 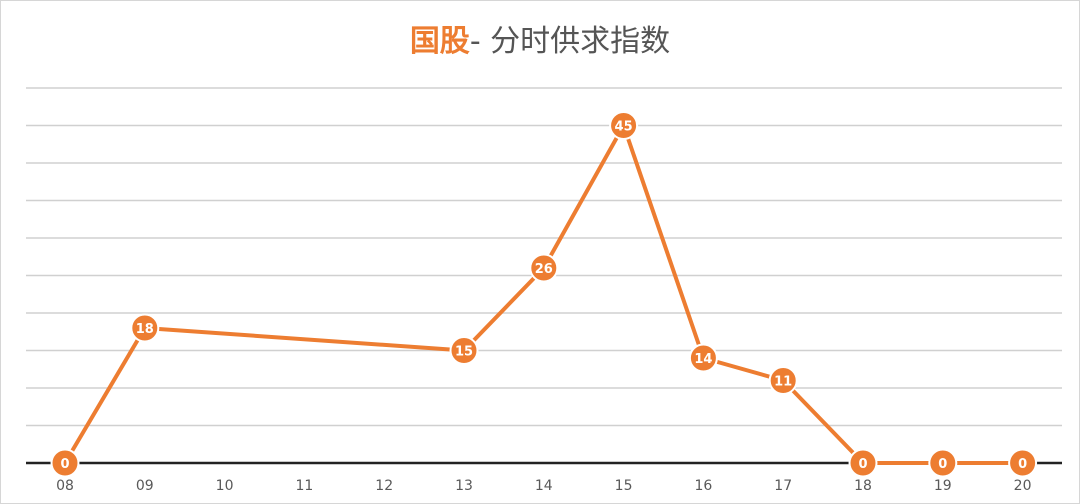 I want to click on x-tick-label: 16, so click(x=703, y=486).